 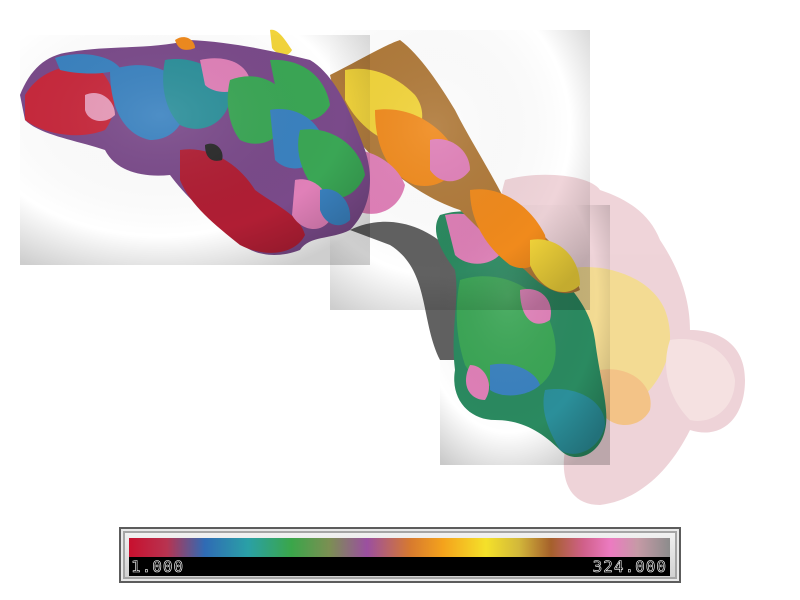 I want to click on colorbar-max-label: 324.000, so click(x=629, y=567).